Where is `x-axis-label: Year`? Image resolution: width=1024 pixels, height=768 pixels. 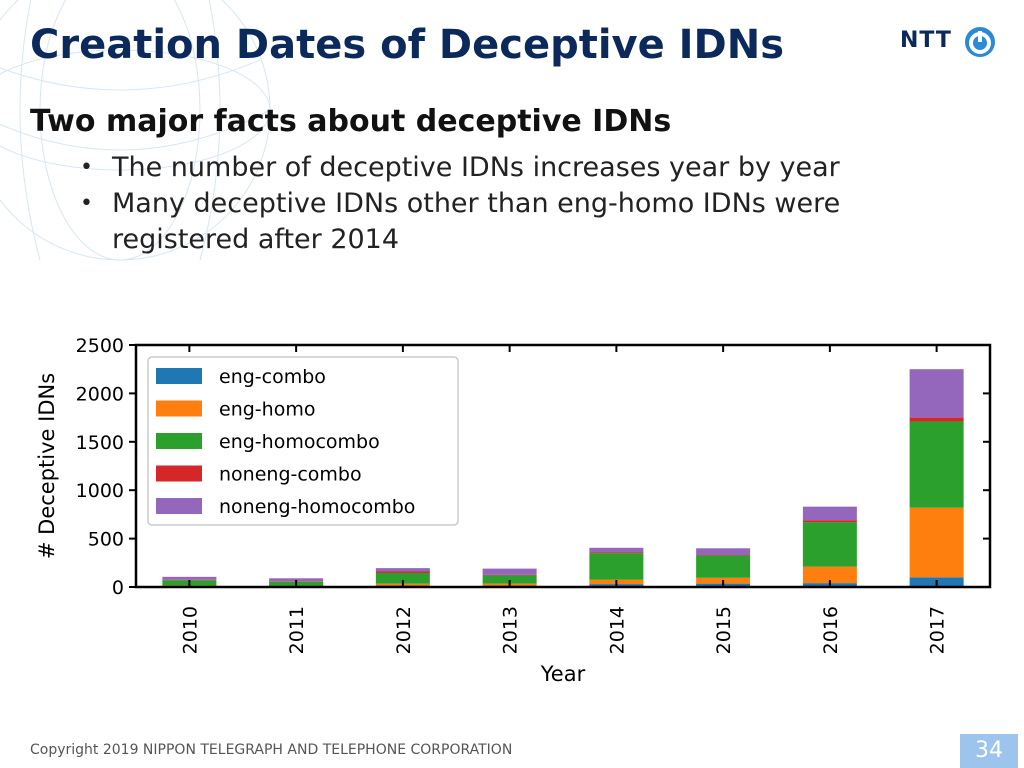
x-axis-label: Year is located at coordinates (563, 674).